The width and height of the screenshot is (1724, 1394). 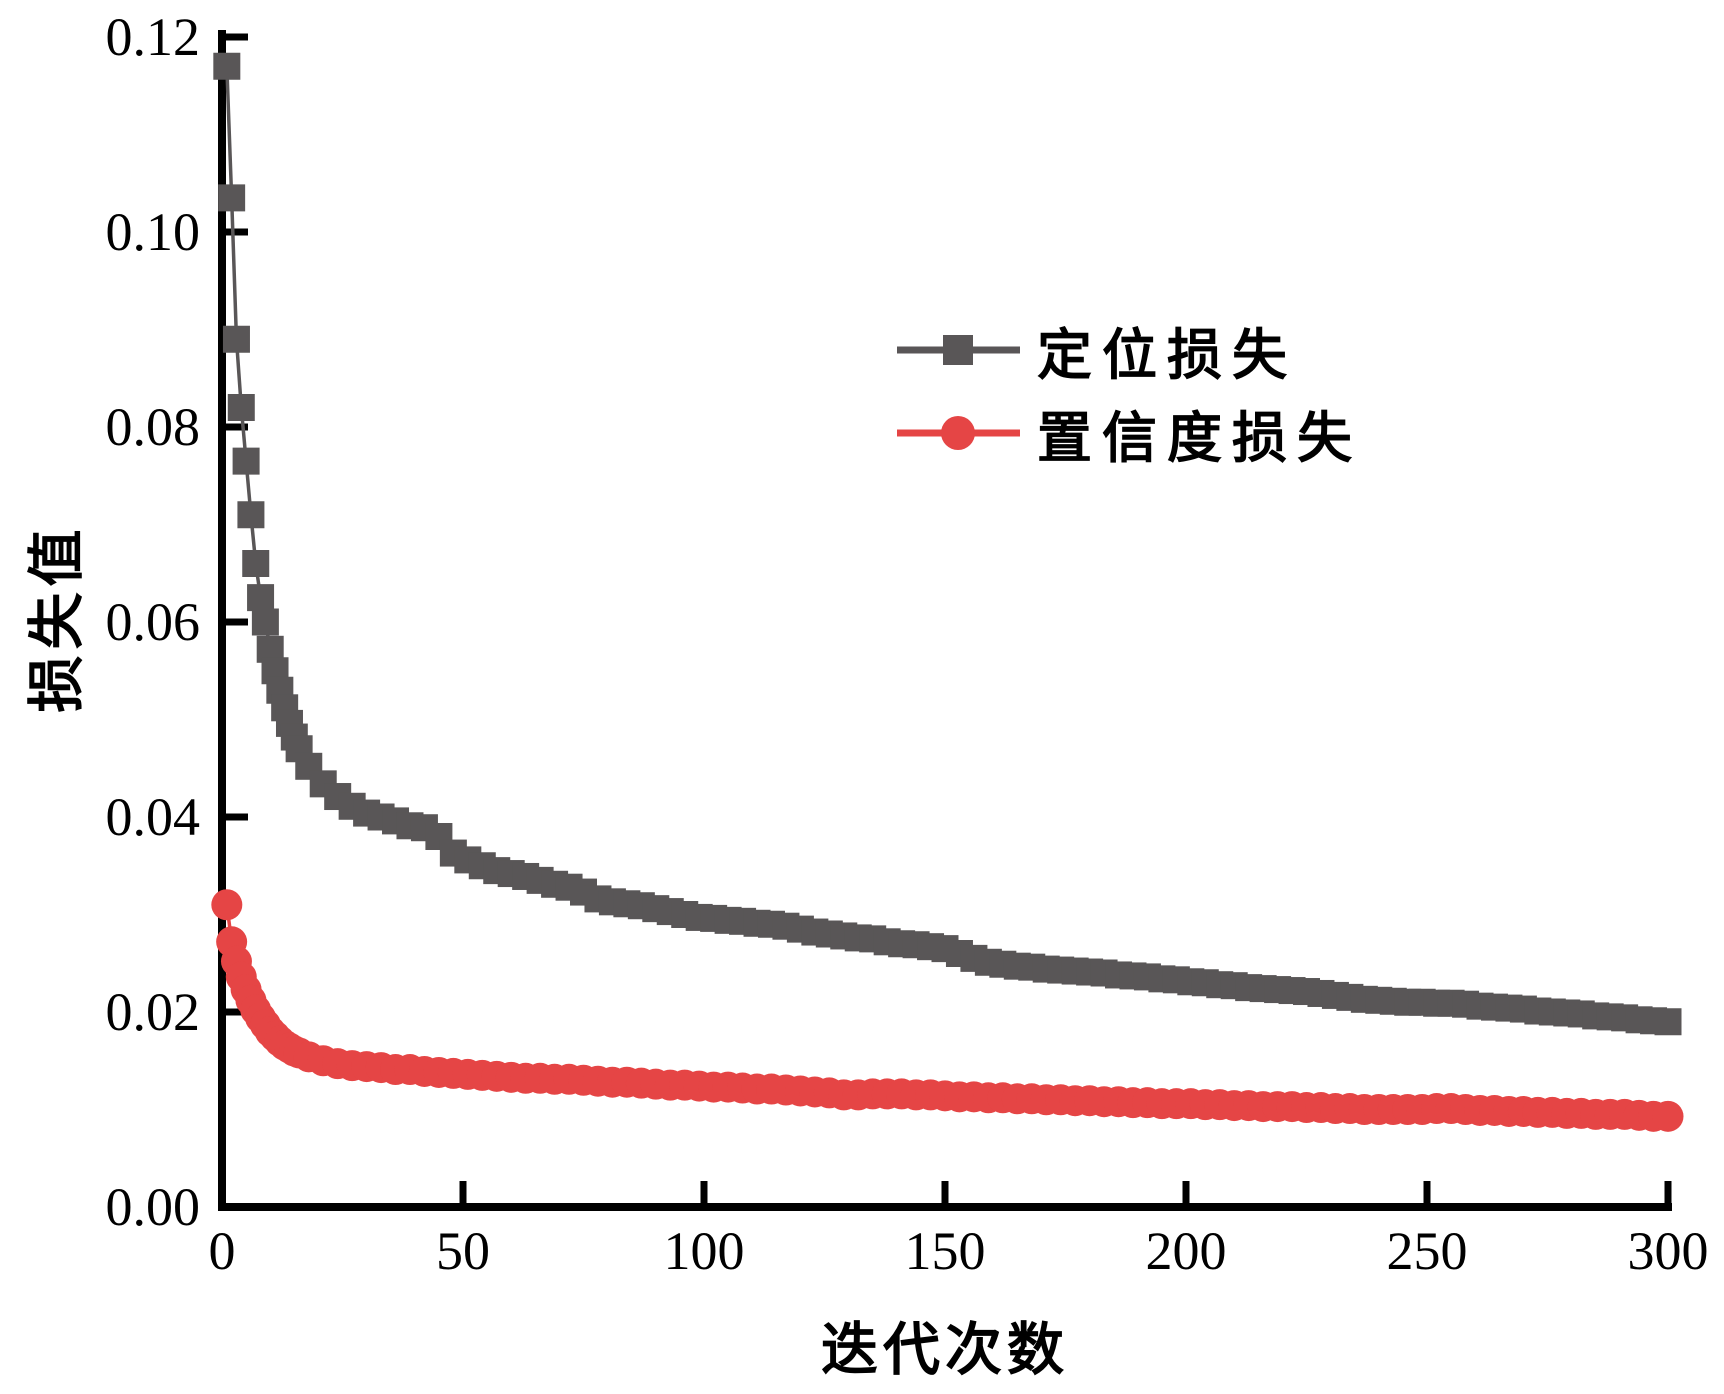 I want to click on x-tick-label: 250, so click(x=1427, y=1251).